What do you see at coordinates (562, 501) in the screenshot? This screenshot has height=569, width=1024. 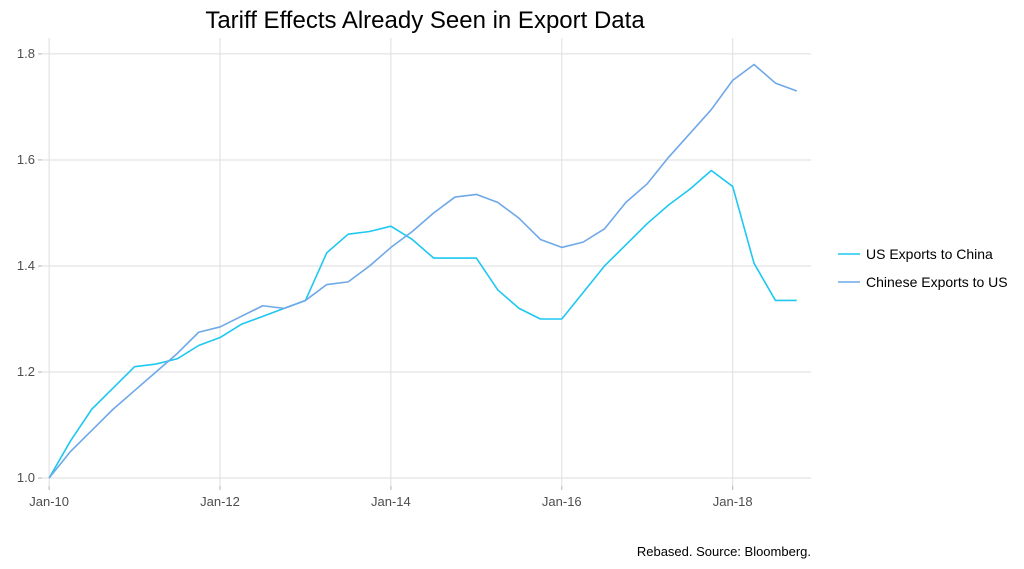 I see `x-tick-label: Jan-16` at bounding box center [562, 501].